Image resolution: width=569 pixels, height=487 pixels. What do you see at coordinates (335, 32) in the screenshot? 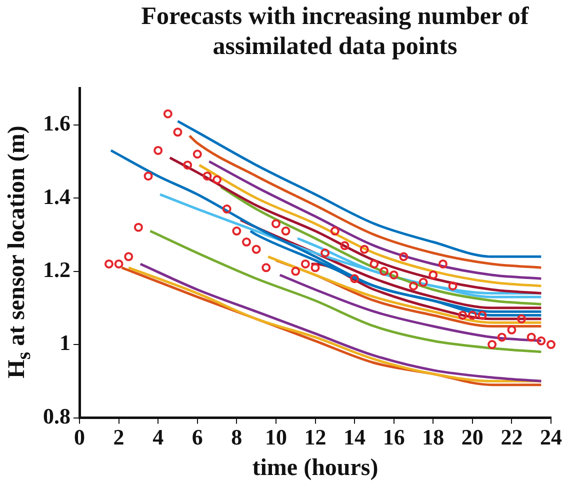
I see `chart-title: Forecasts with increasing number of assimilated data points` at bounding box center [335, 32].